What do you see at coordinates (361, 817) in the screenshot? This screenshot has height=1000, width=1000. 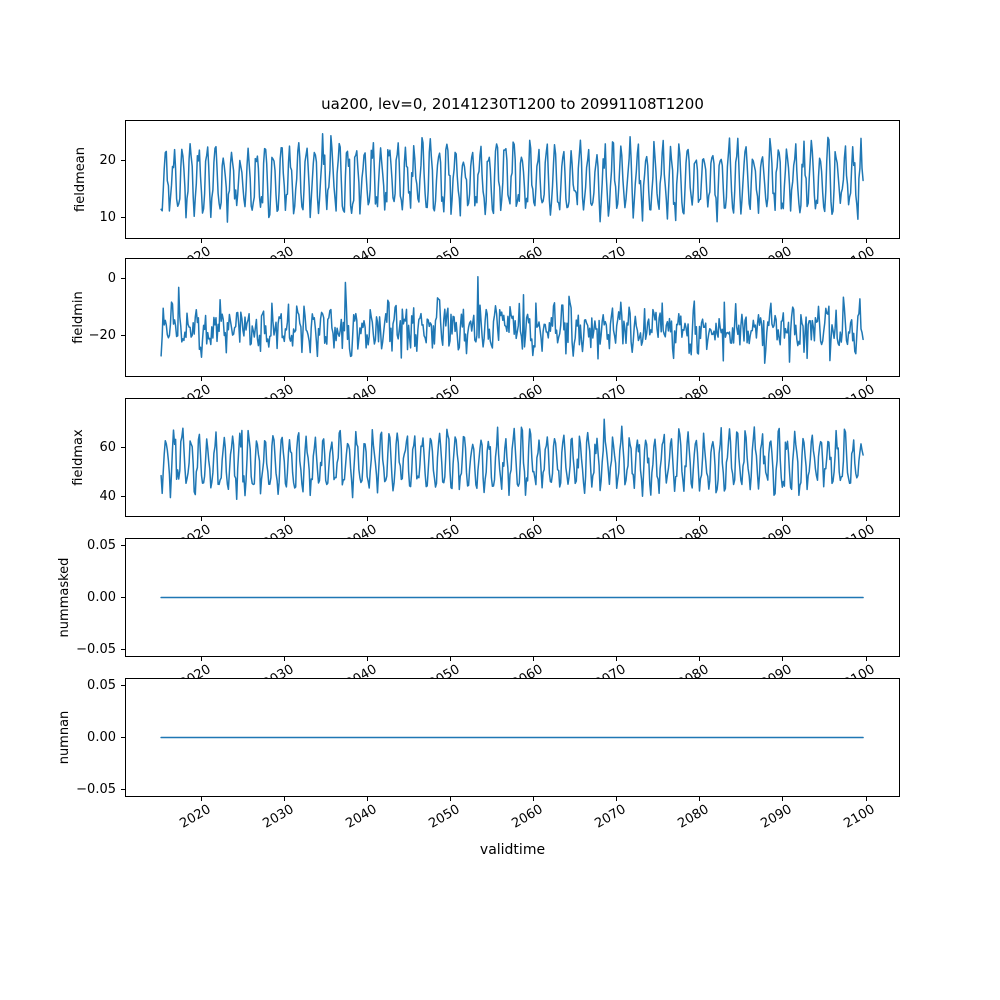 I see `x-tick-label: 2040` at bounding box center [361, 817].